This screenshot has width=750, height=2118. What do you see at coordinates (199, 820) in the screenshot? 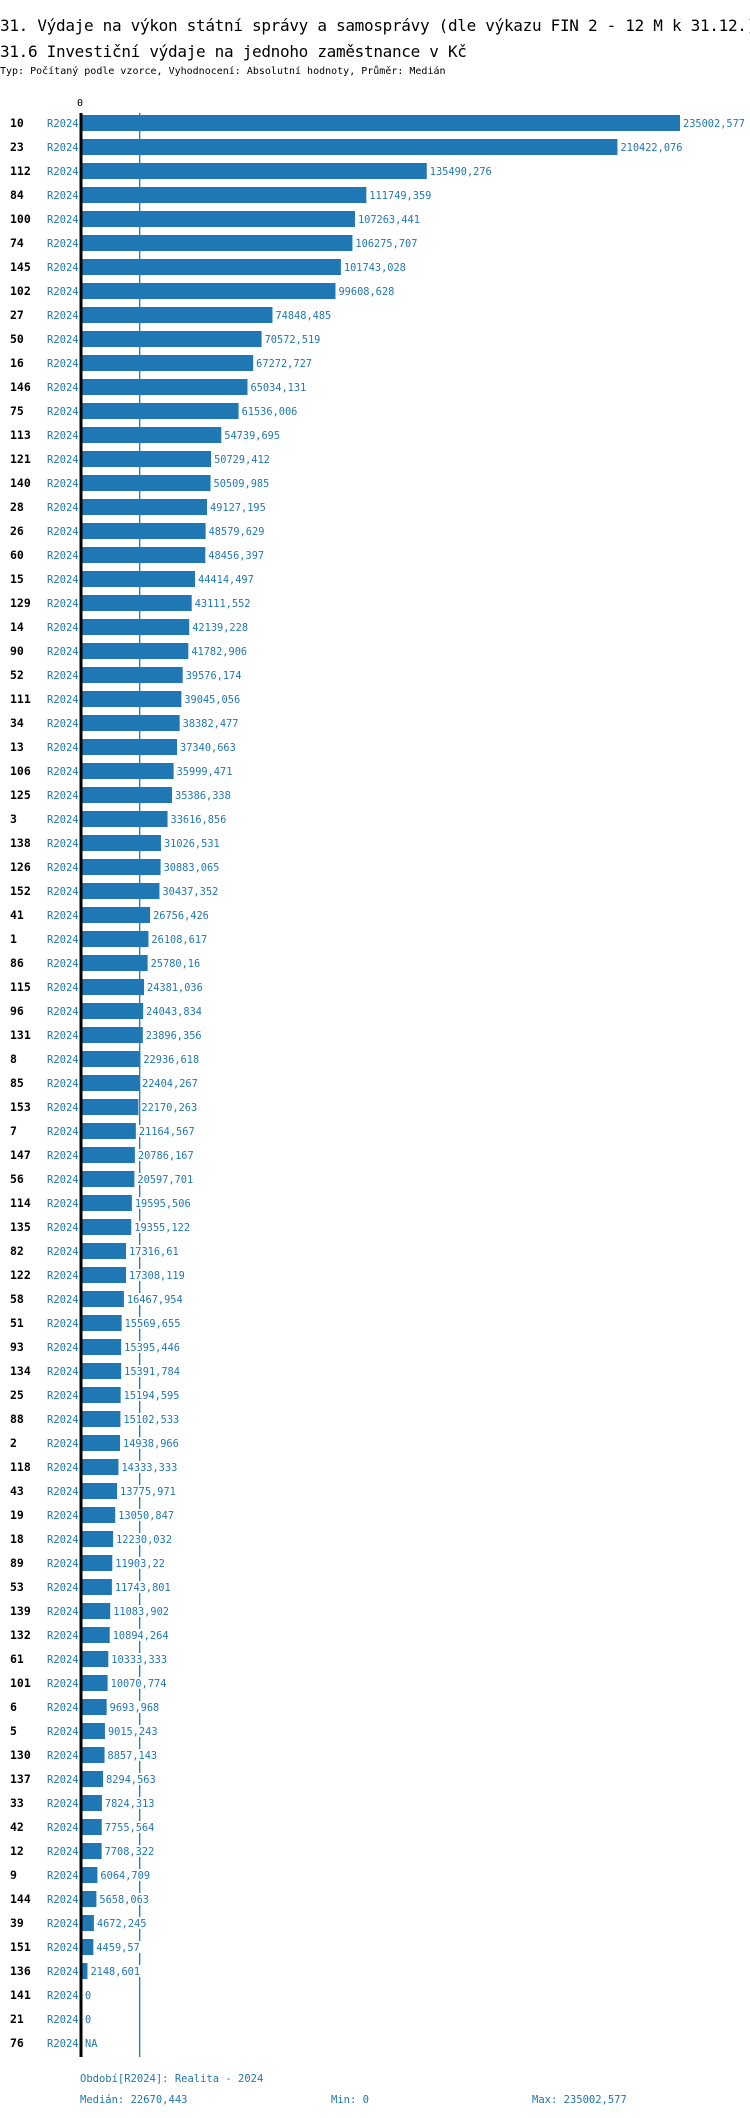
I see `value-label: 33616,856` at bounding box center [199, 820].